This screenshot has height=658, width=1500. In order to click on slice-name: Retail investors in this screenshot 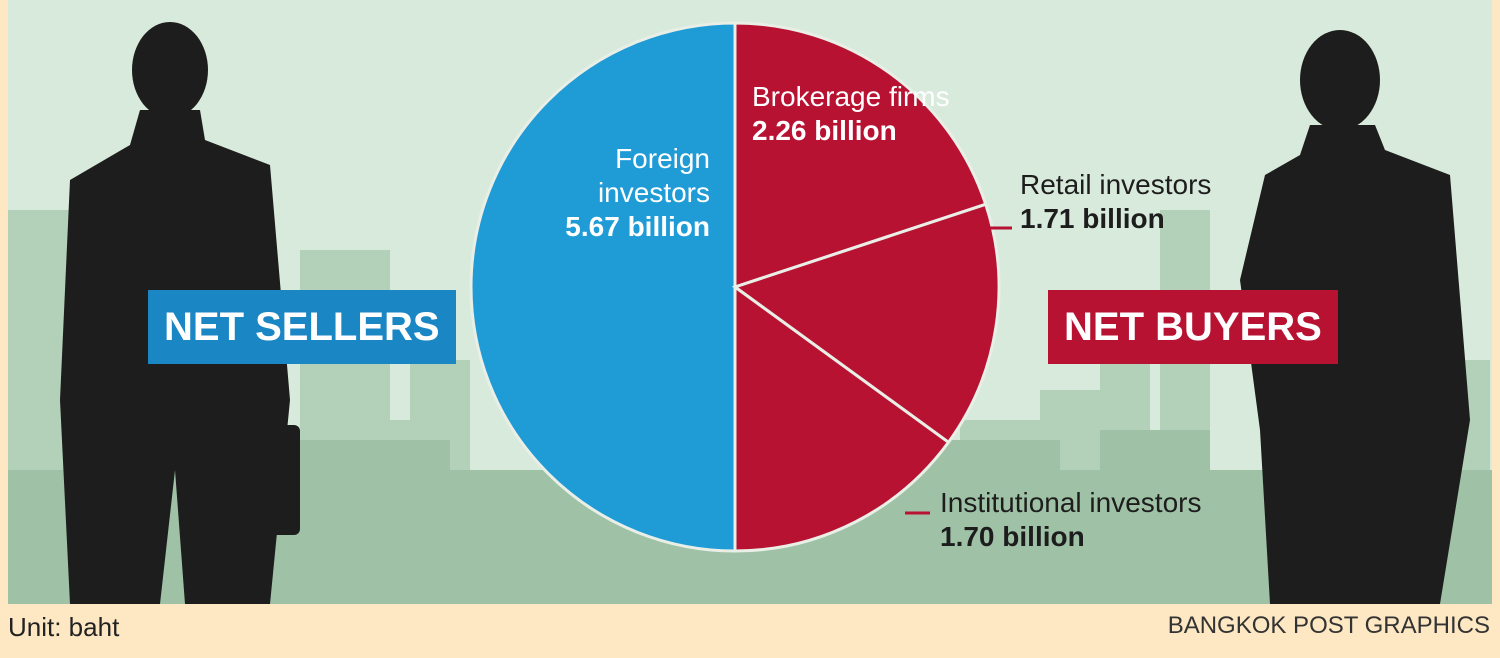, I will do `click(1116, 184)`.